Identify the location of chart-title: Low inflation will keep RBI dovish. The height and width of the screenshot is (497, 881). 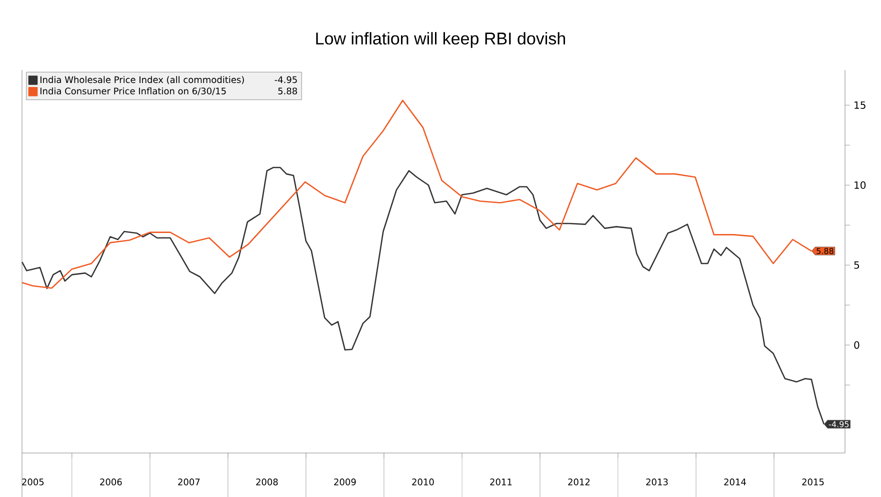
(441, 40).